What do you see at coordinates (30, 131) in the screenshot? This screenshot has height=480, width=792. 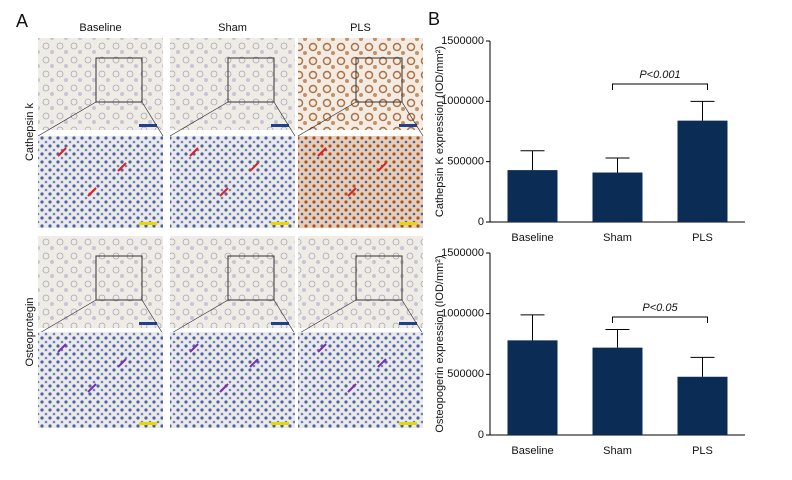 I see `row-label: Cathepsin k` at bounding box center [30, 131].